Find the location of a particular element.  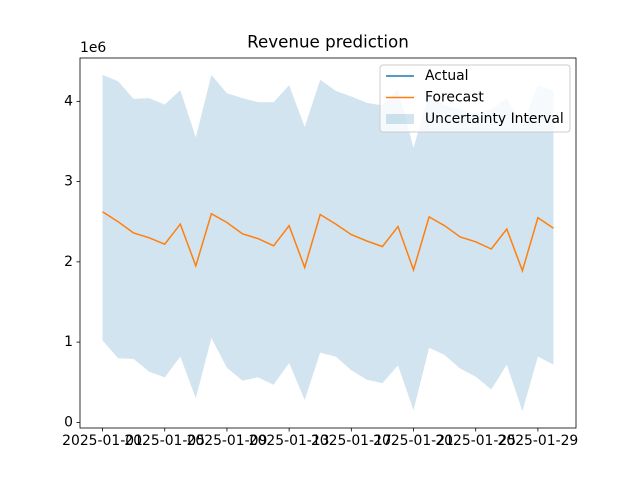

series-line is located at coordinates (328, 242).